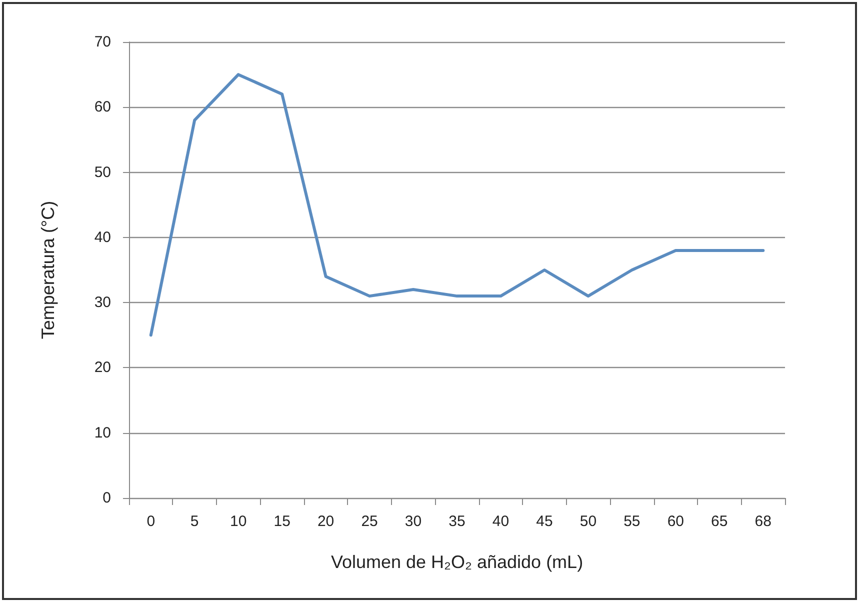  What do you see at coordinates (763, 521) in the screenshot?
I see `x-tick-label: 68` at bounding box center [763, 521].